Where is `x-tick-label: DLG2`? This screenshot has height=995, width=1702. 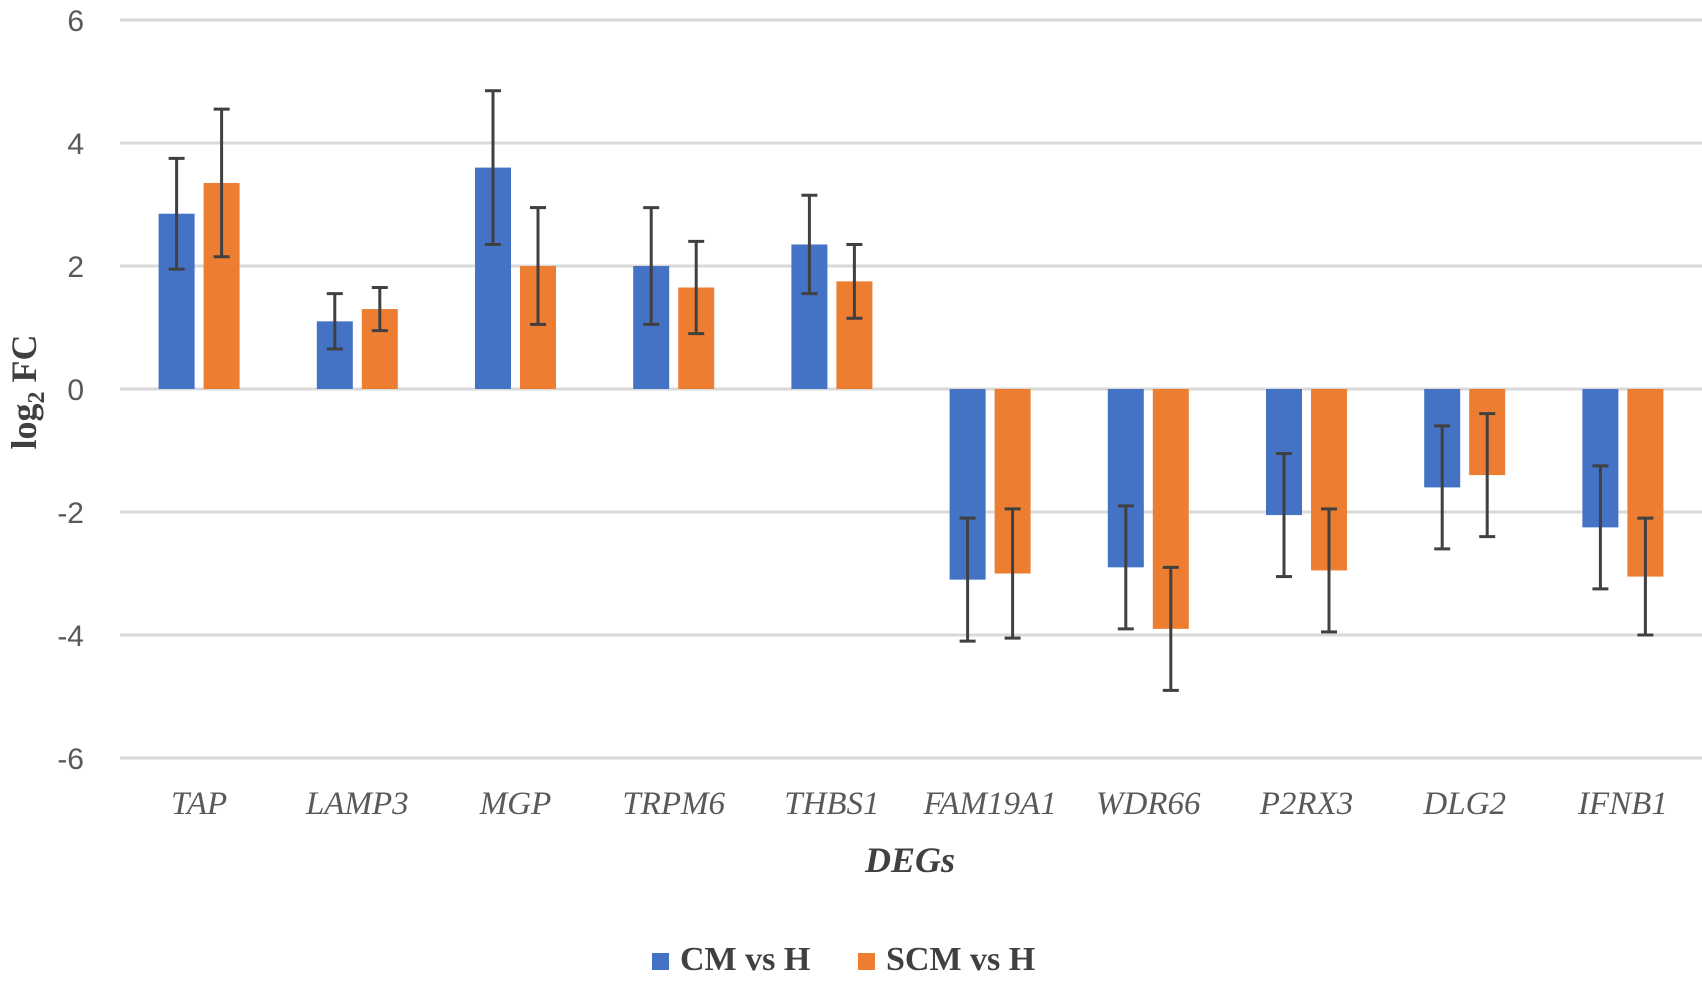
x-tick-label: DLG2 is located at coordinates (1464, 804).